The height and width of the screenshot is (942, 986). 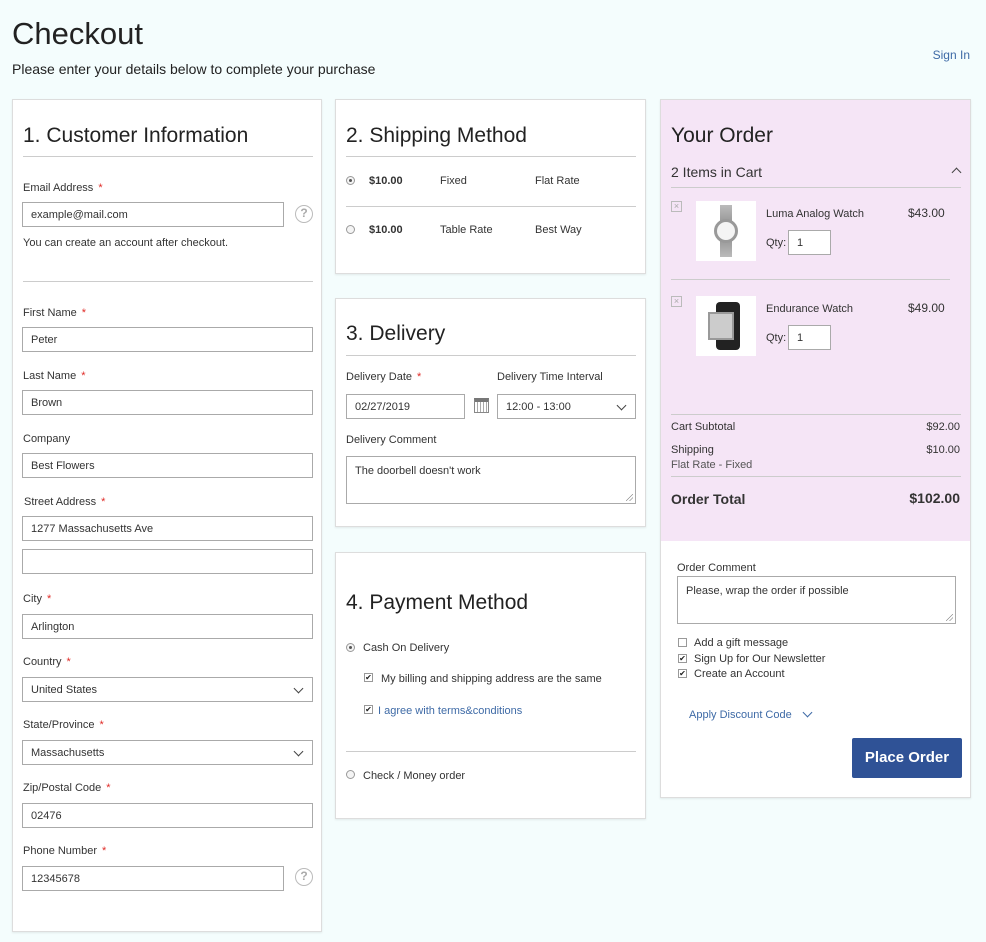 I want to click on section-title: 3. Delivery, so click(x=396, y=333).